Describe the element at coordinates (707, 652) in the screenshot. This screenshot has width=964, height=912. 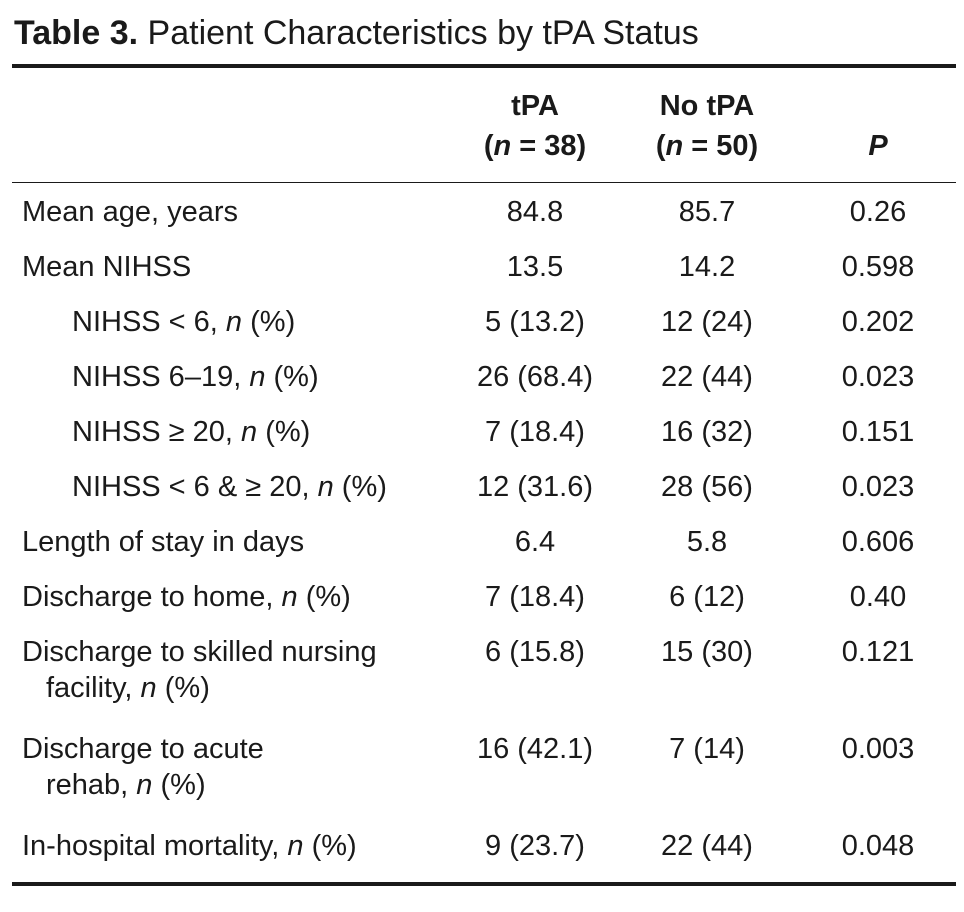
I see `cell-no-tpa: 15 (30)` at that location.